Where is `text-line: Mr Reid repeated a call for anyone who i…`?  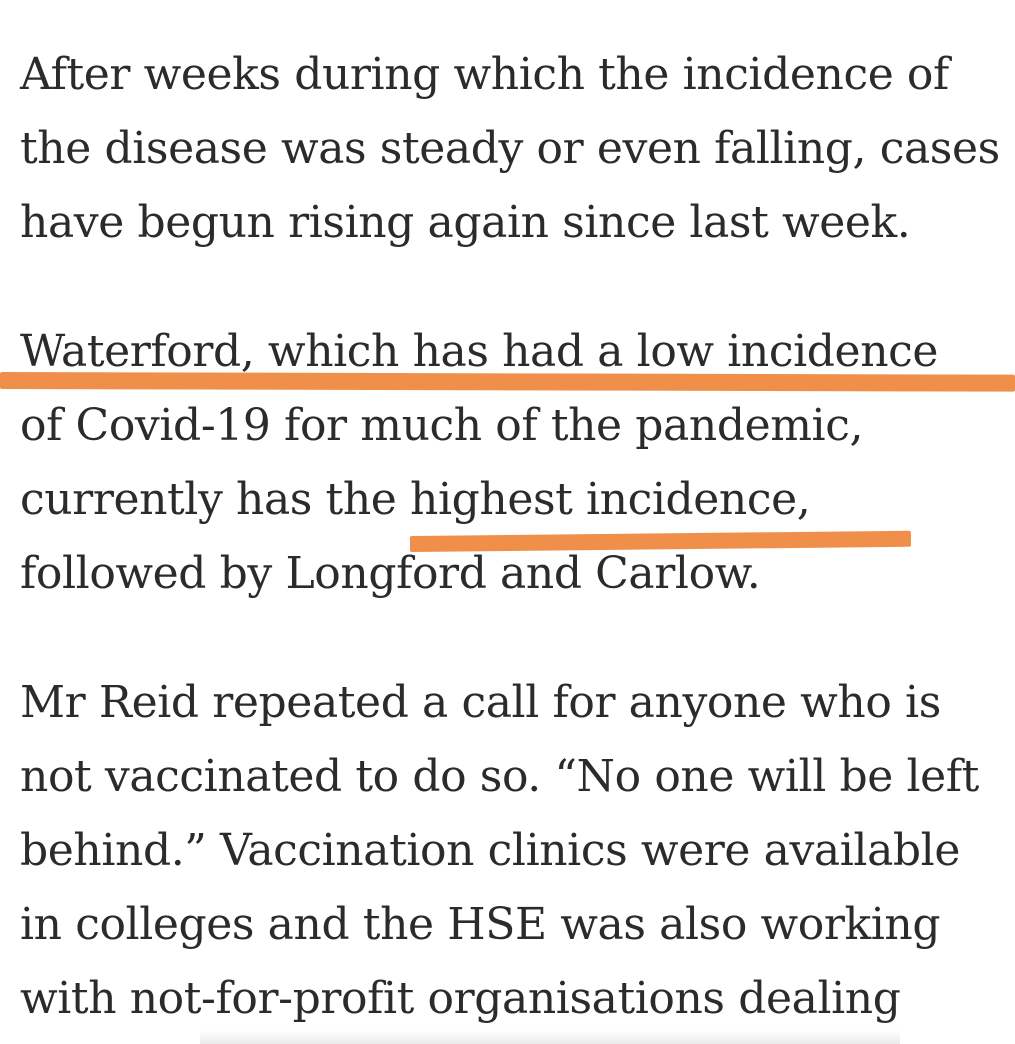 text-line: Mr Reid repeated a call for anyone who i… is located at coordinates (480, 702).